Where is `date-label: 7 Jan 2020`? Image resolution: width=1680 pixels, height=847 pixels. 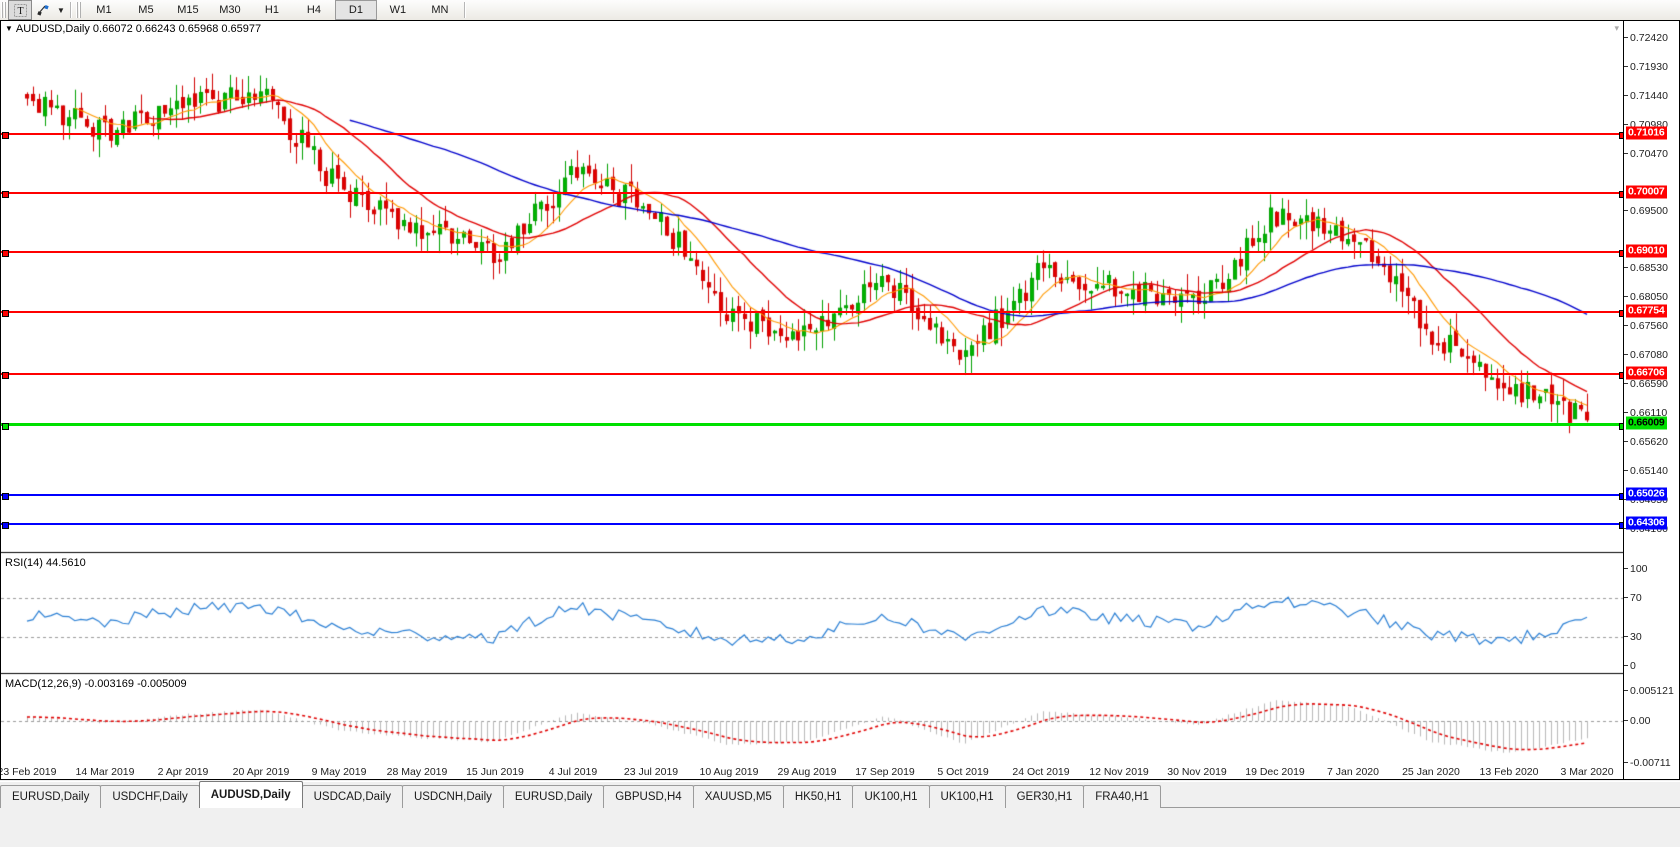 date-label: 7 Jan 2020 is located at coordinates (1353, 772).